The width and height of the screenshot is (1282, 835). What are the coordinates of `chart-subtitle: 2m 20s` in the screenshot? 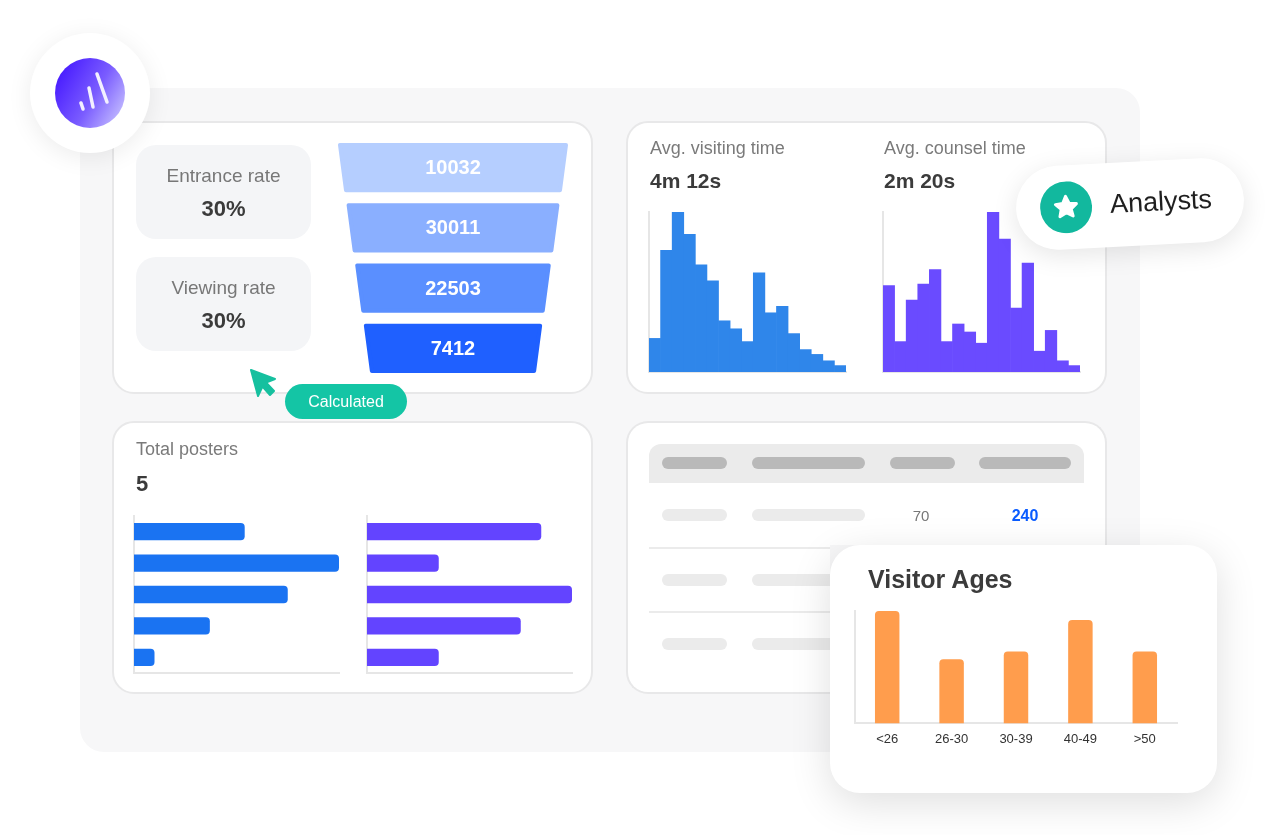 It's located at (920, 181).